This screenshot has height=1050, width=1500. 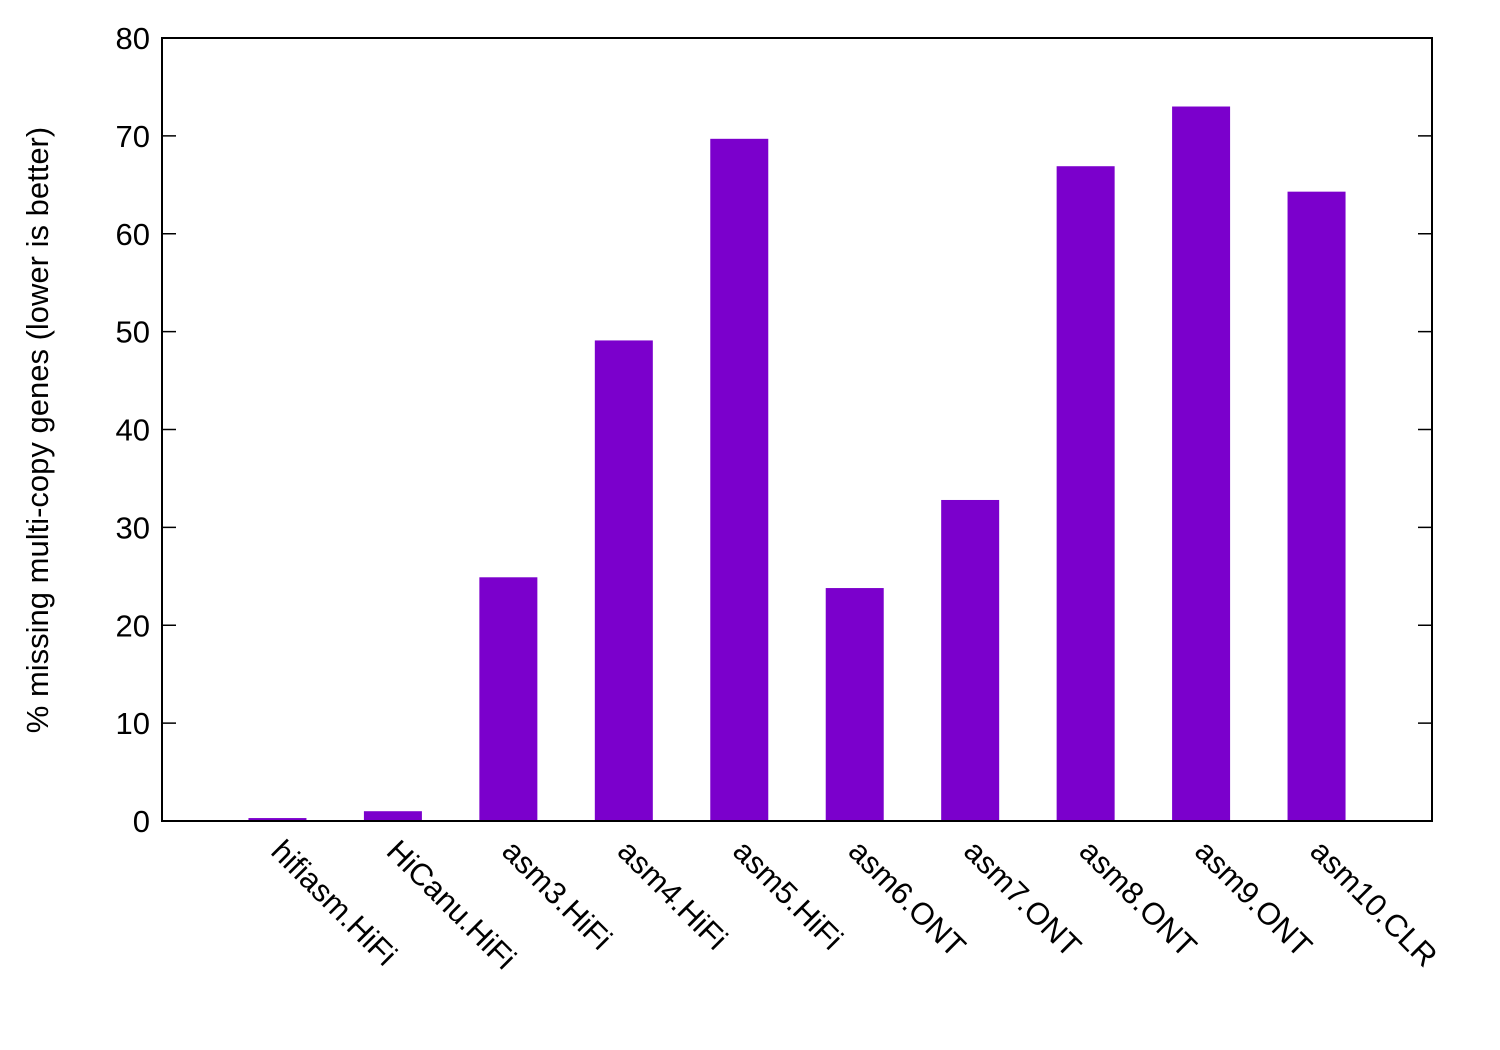 I want to click on y-tick-label: 40, so click(x=133, y=430).